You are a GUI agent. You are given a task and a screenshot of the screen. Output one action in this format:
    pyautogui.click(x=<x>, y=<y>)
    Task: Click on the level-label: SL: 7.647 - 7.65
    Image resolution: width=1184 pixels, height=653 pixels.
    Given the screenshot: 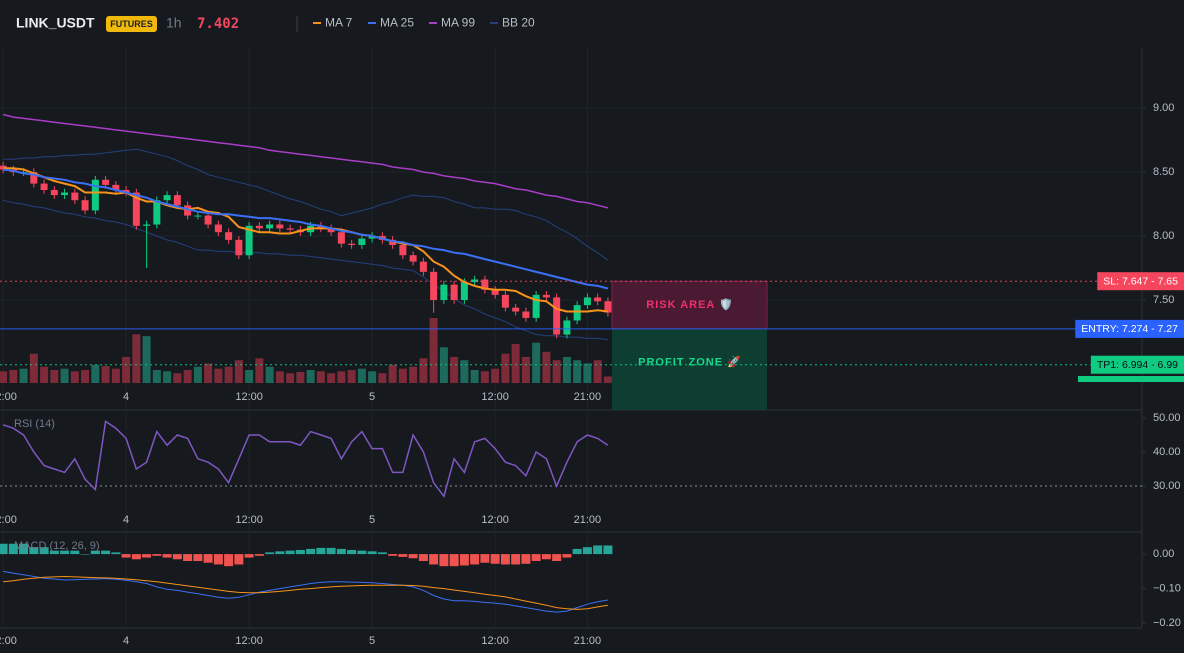 What is the action you would take?
    pyautogui.click(x=1140, y=281)
    